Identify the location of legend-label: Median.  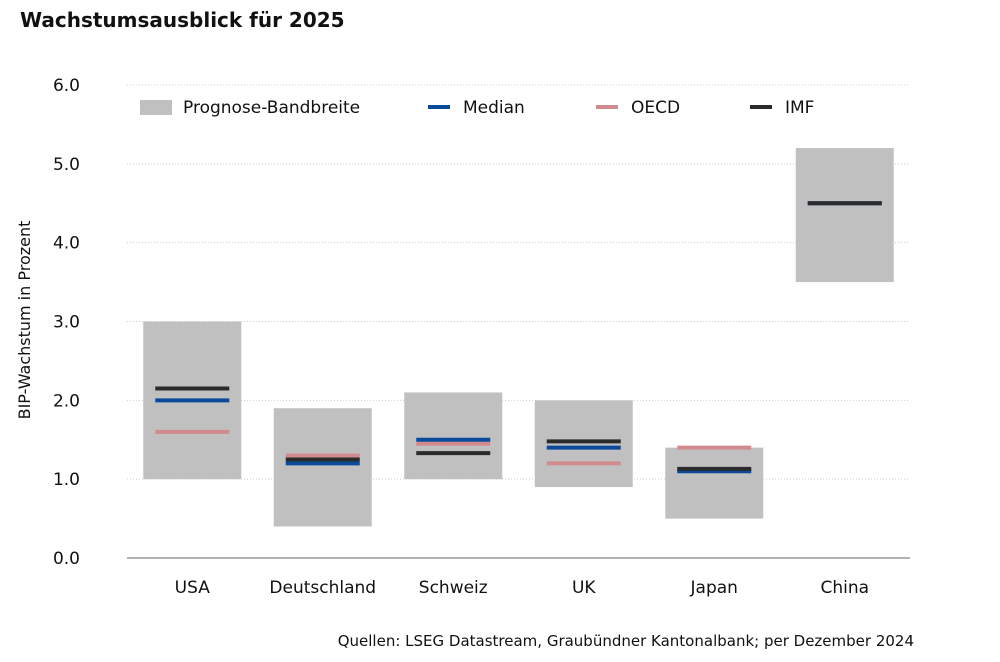
(494, 108).